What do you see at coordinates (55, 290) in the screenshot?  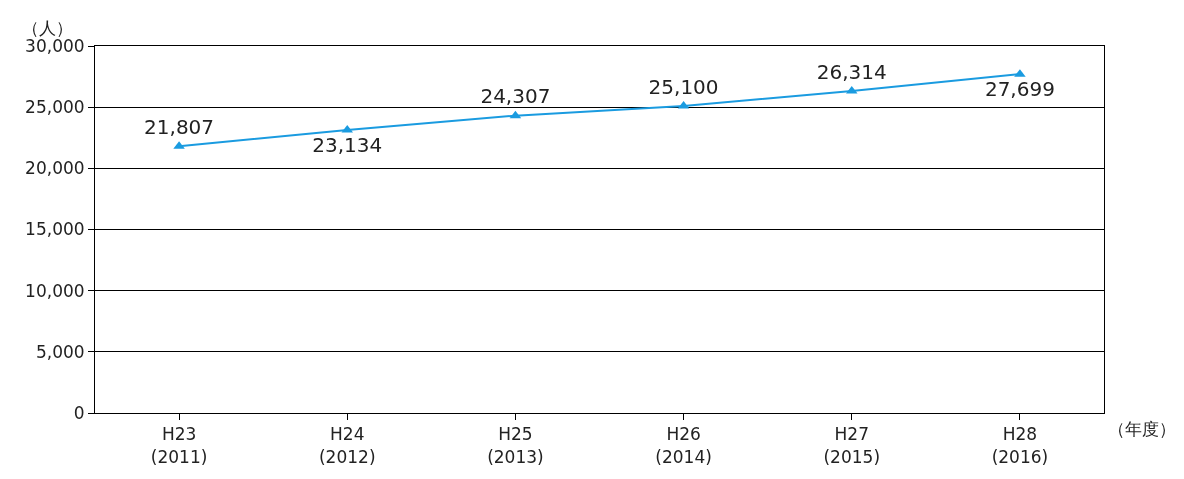 I see `y-tick-label: 10,000` at bounding box center [55, 290].